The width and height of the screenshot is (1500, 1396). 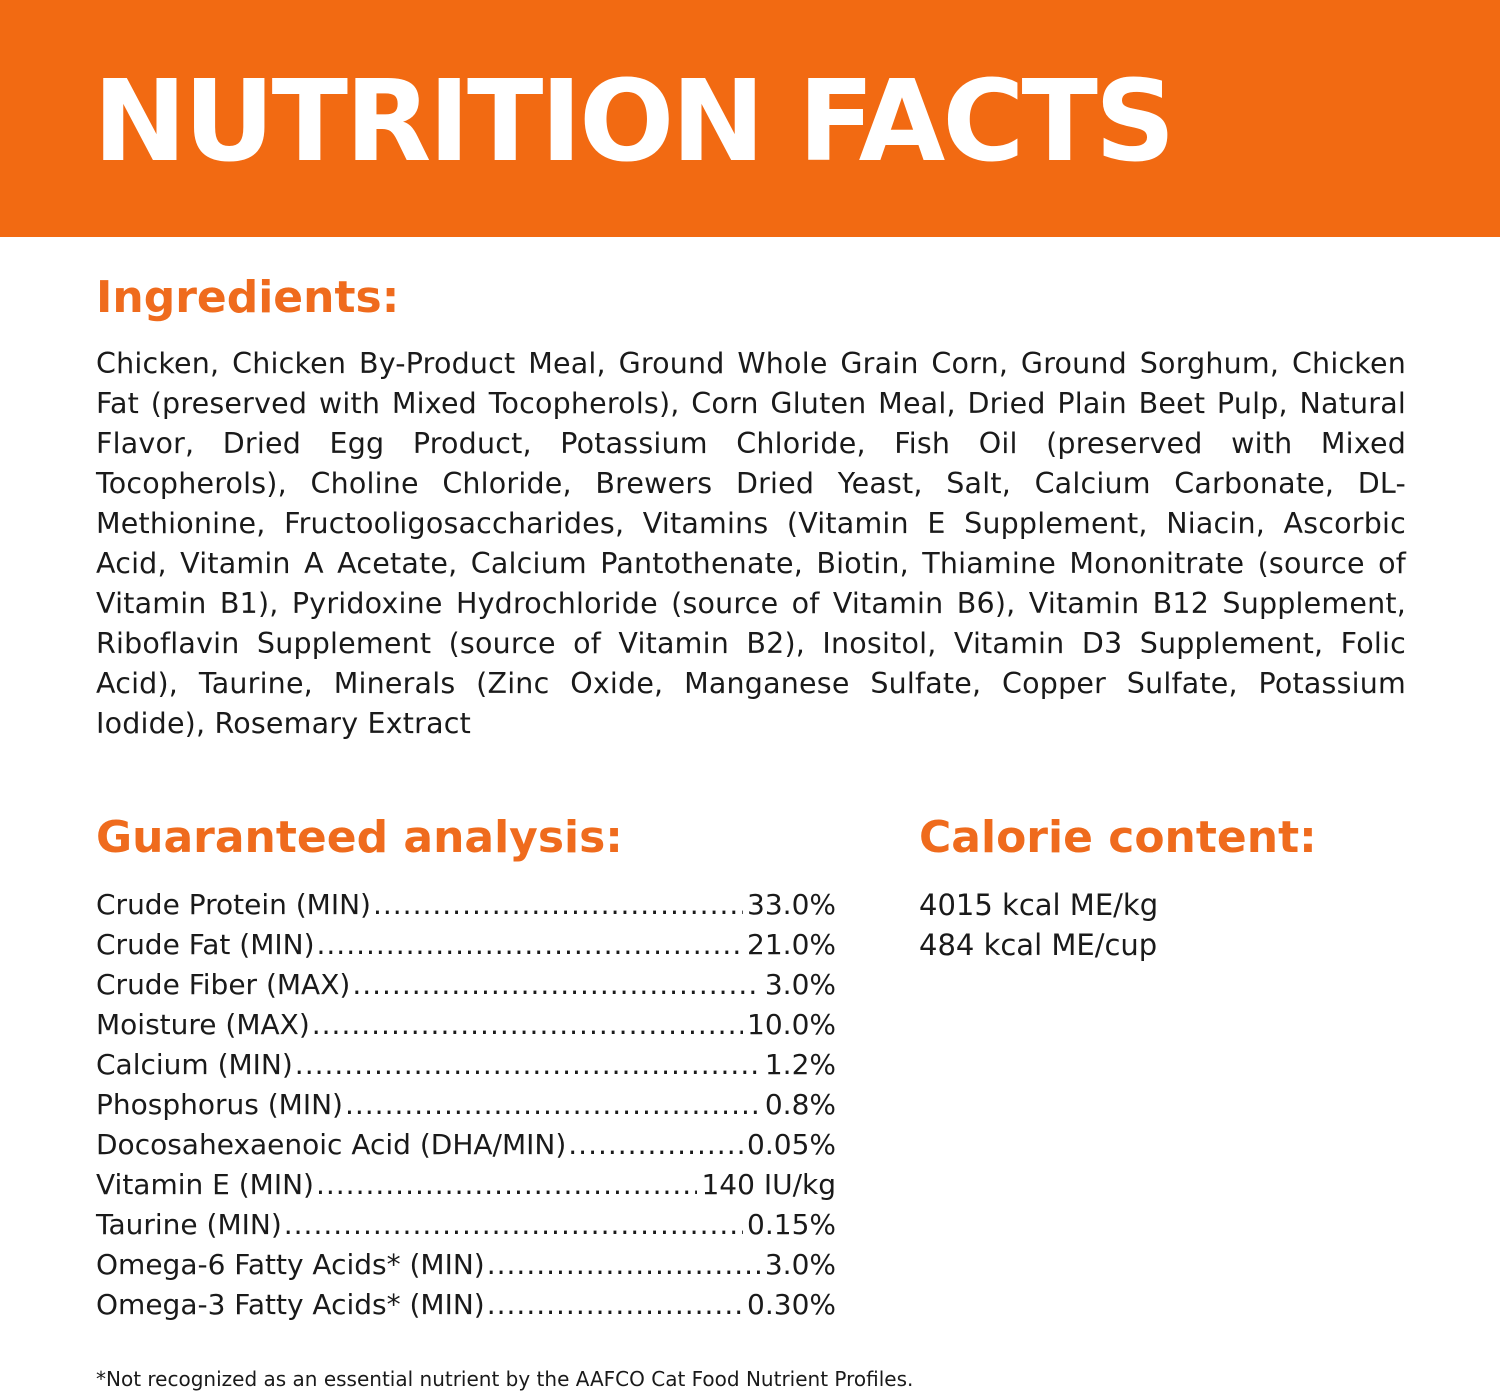 I want to click on analysis-row-name: Docosahexaenoic Acid (DHA/MIN), so click(x=331, y=1144).